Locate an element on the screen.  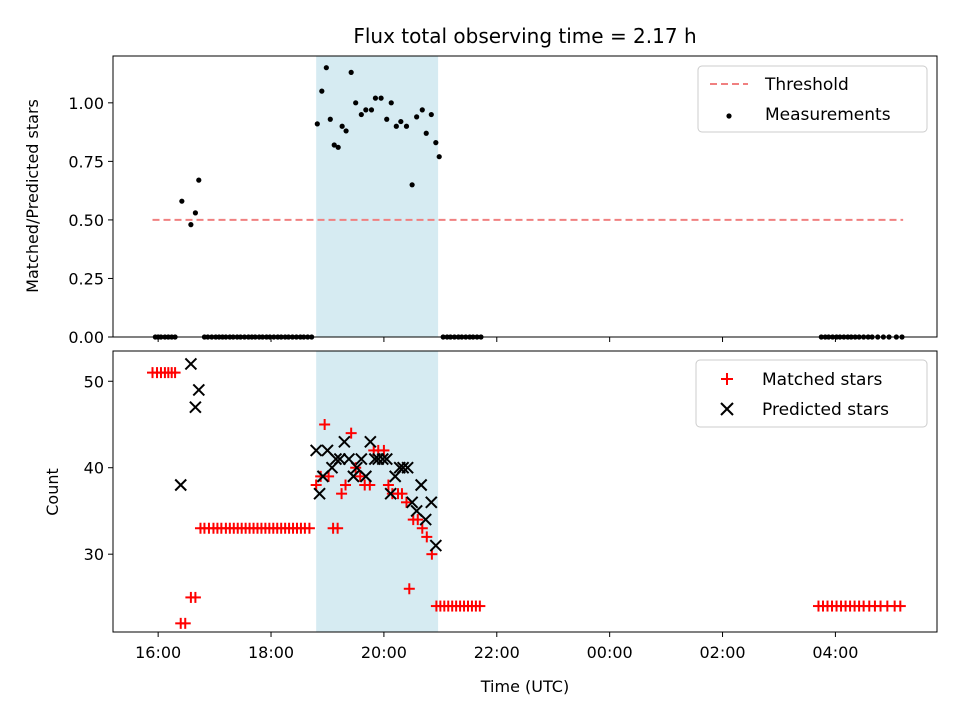
bottom-y-tick-label: 50 is located at coordinates (94, 381).